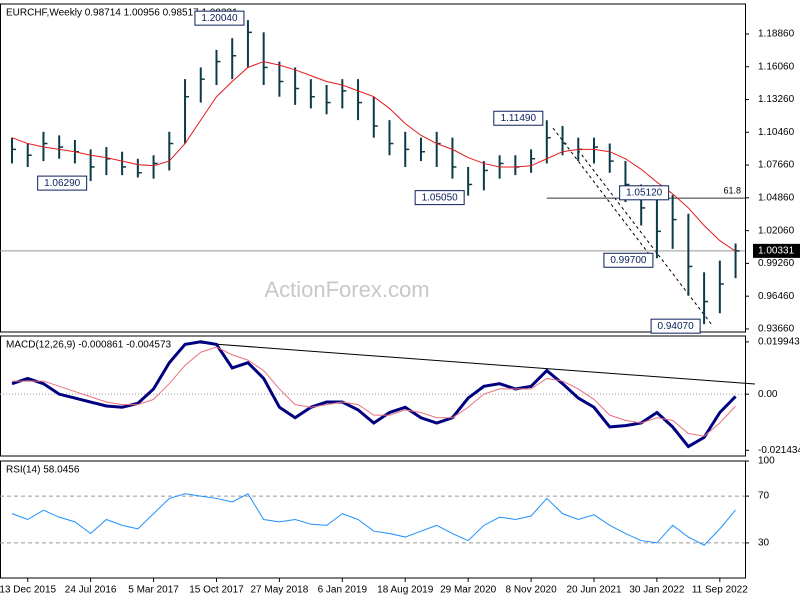 The image size is (800, 600). Describe the element at coordinates (279, 590) in the screenshot. I see `x-tick-label: 27 May 2018` at that location.